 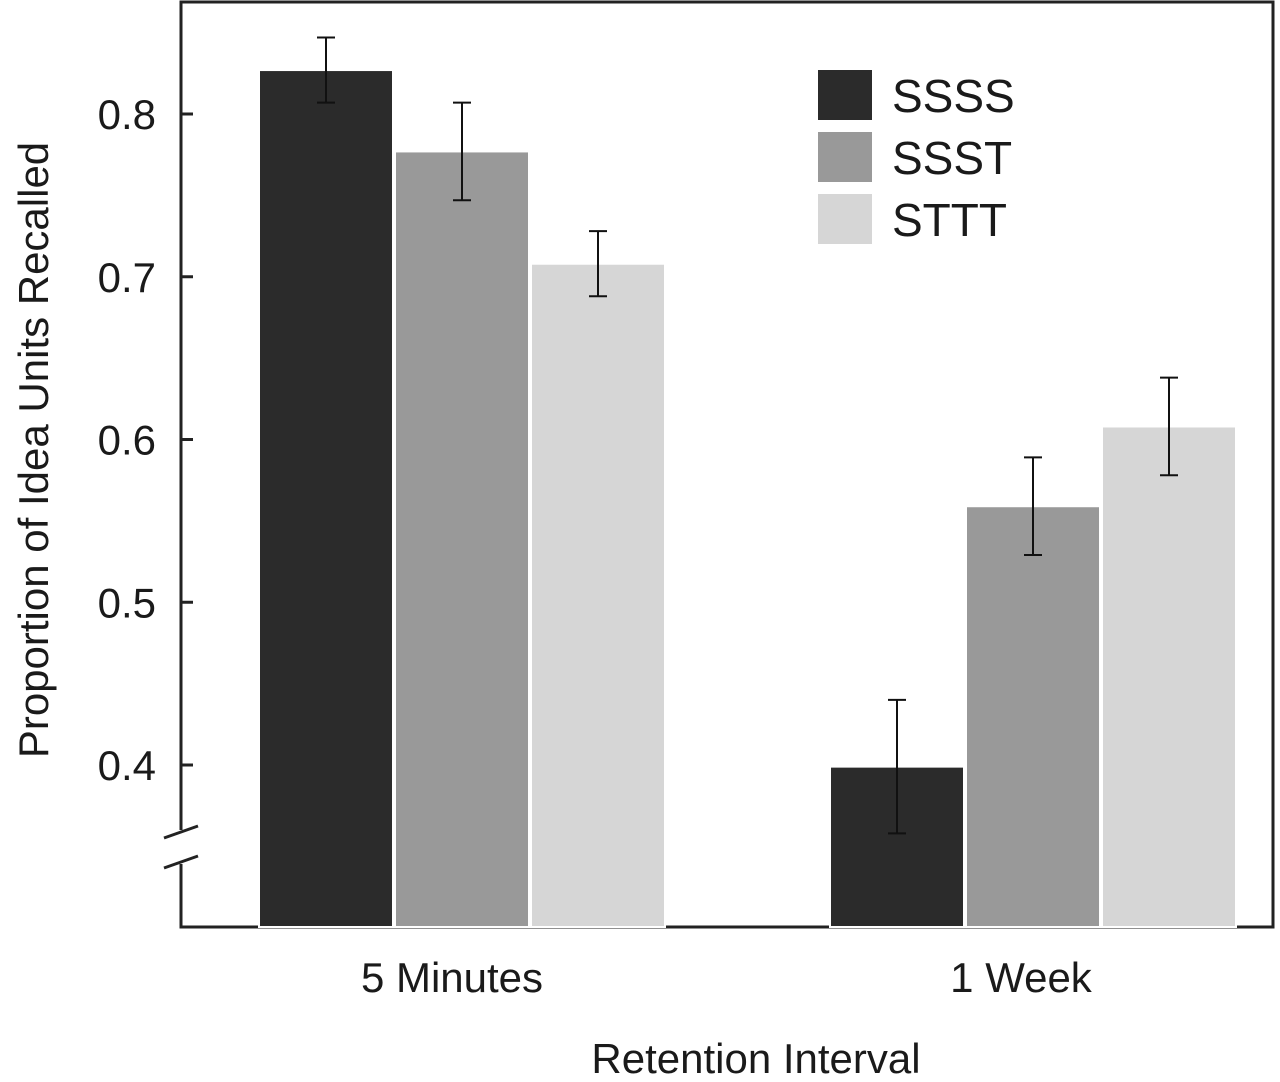 I want to click on y-axis-title: Proportion of Idea Units Recalled, so click(x=33, y=450).